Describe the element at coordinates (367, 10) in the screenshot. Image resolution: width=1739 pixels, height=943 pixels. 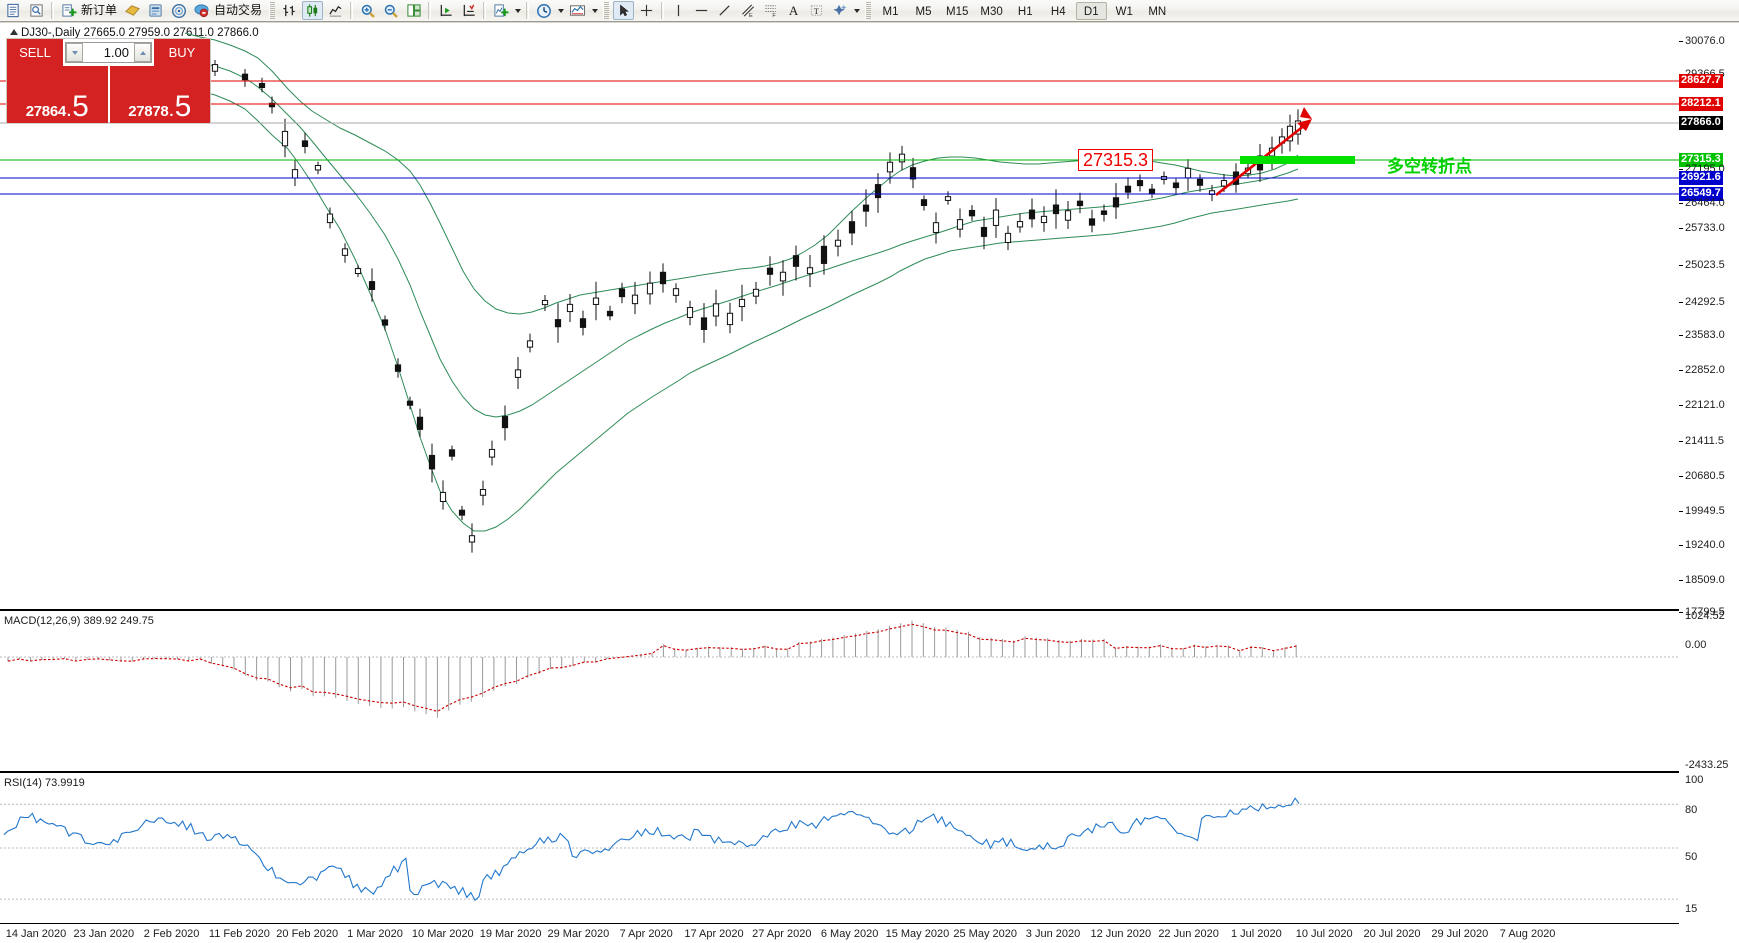
I see `zoom-in-icon` at that location.